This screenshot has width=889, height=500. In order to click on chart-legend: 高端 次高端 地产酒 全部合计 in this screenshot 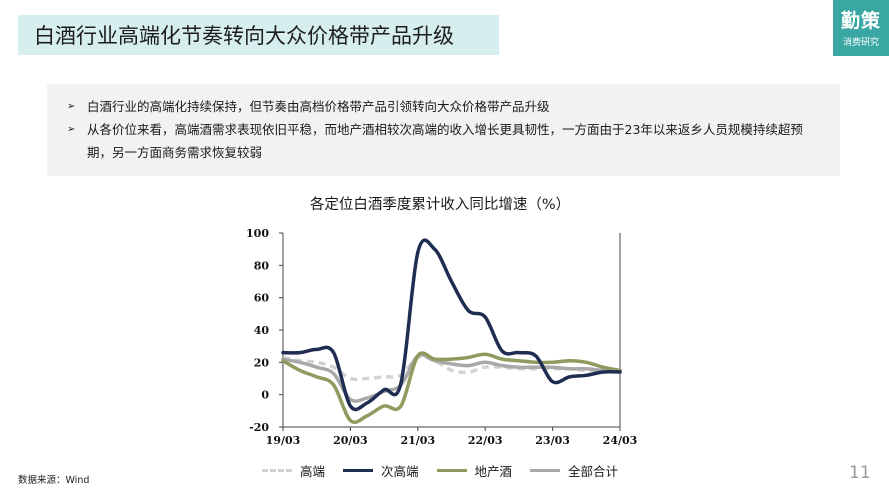, I will do `click(449, 470)`.